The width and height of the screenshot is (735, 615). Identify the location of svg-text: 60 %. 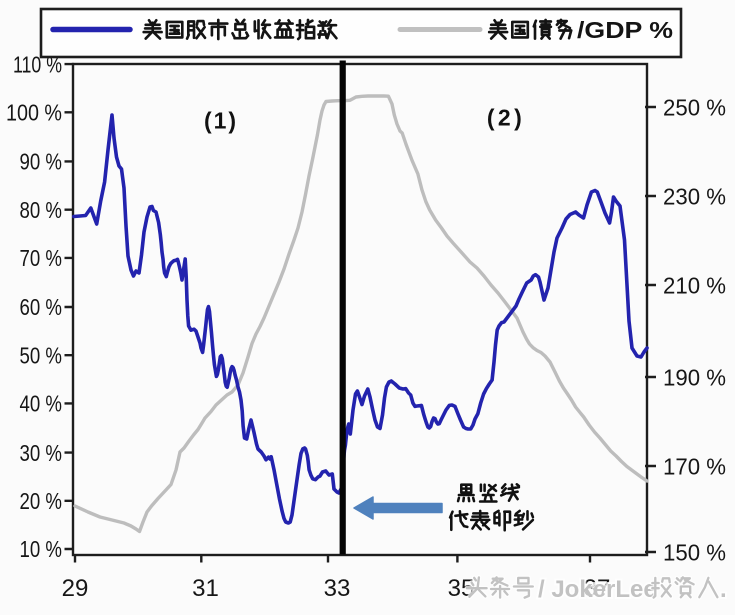
(41, 307).